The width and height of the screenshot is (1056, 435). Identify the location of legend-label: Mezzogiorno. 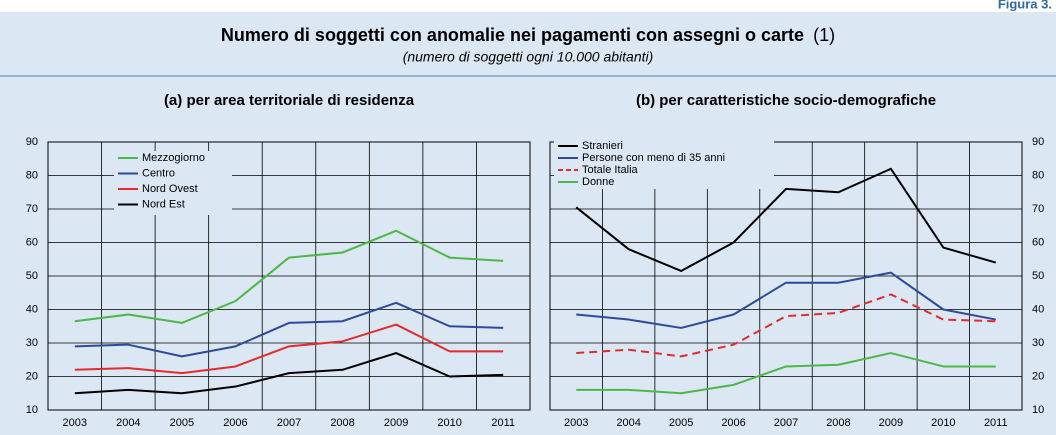
(173, 158).